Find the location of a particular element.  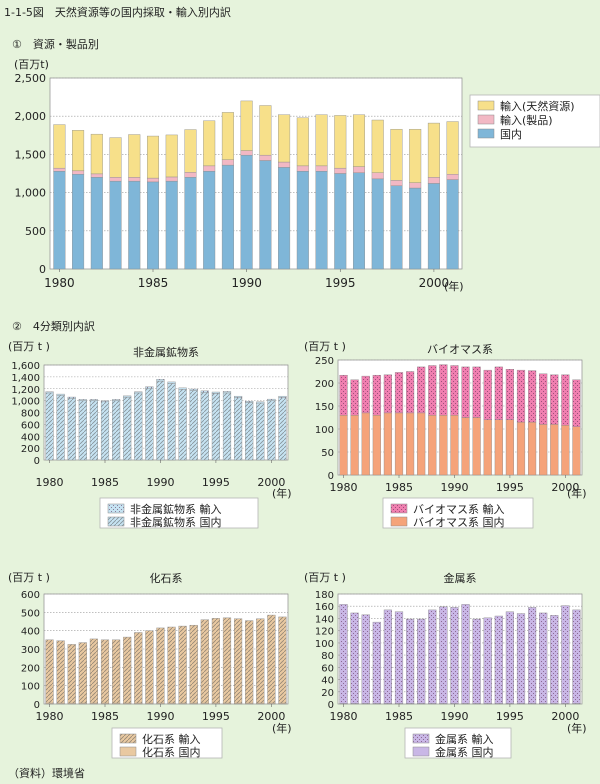

y-tick-label: 80 is located at coordinates (327, 656).